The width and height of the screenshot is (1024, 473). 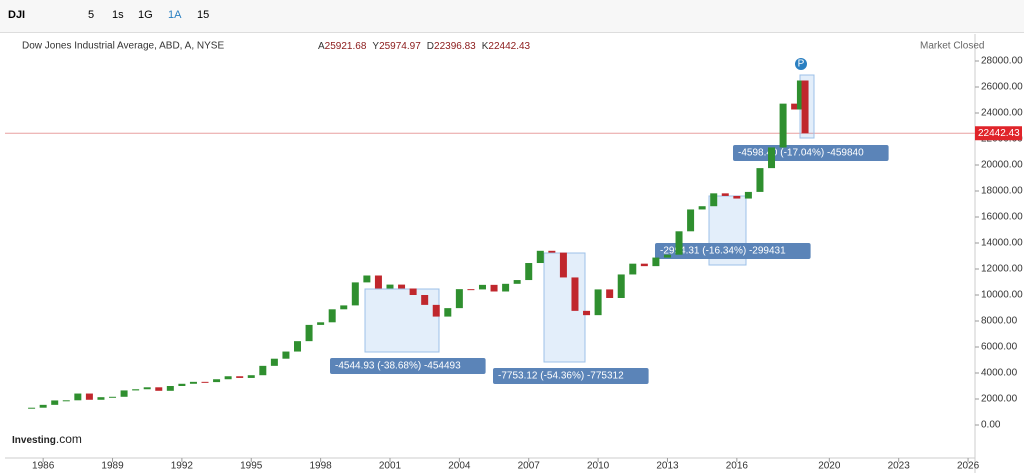 I want to click on x-tick-label: 2010, so click(x=598, y=466).